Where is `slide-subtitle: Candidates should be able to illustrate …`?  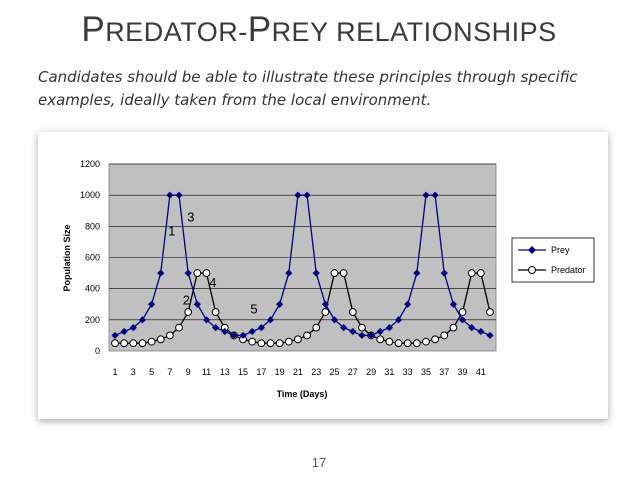 slide-subtitle: Candidates should be able to illustrate … is located at coordinates (308, 88).